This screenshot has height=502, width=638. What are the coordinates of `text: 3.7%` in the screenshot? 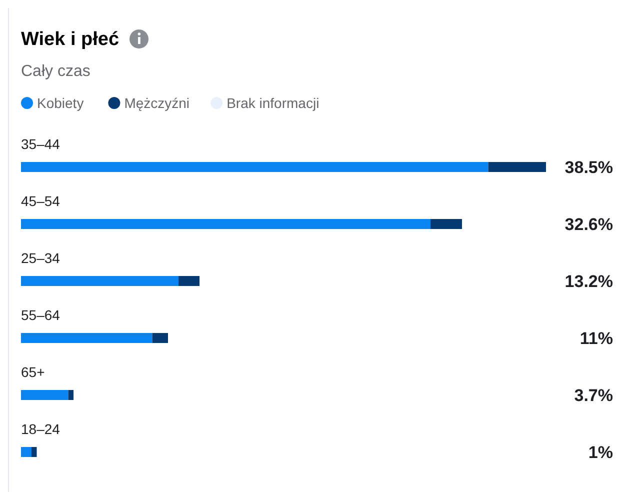 It's located at (593, 395).